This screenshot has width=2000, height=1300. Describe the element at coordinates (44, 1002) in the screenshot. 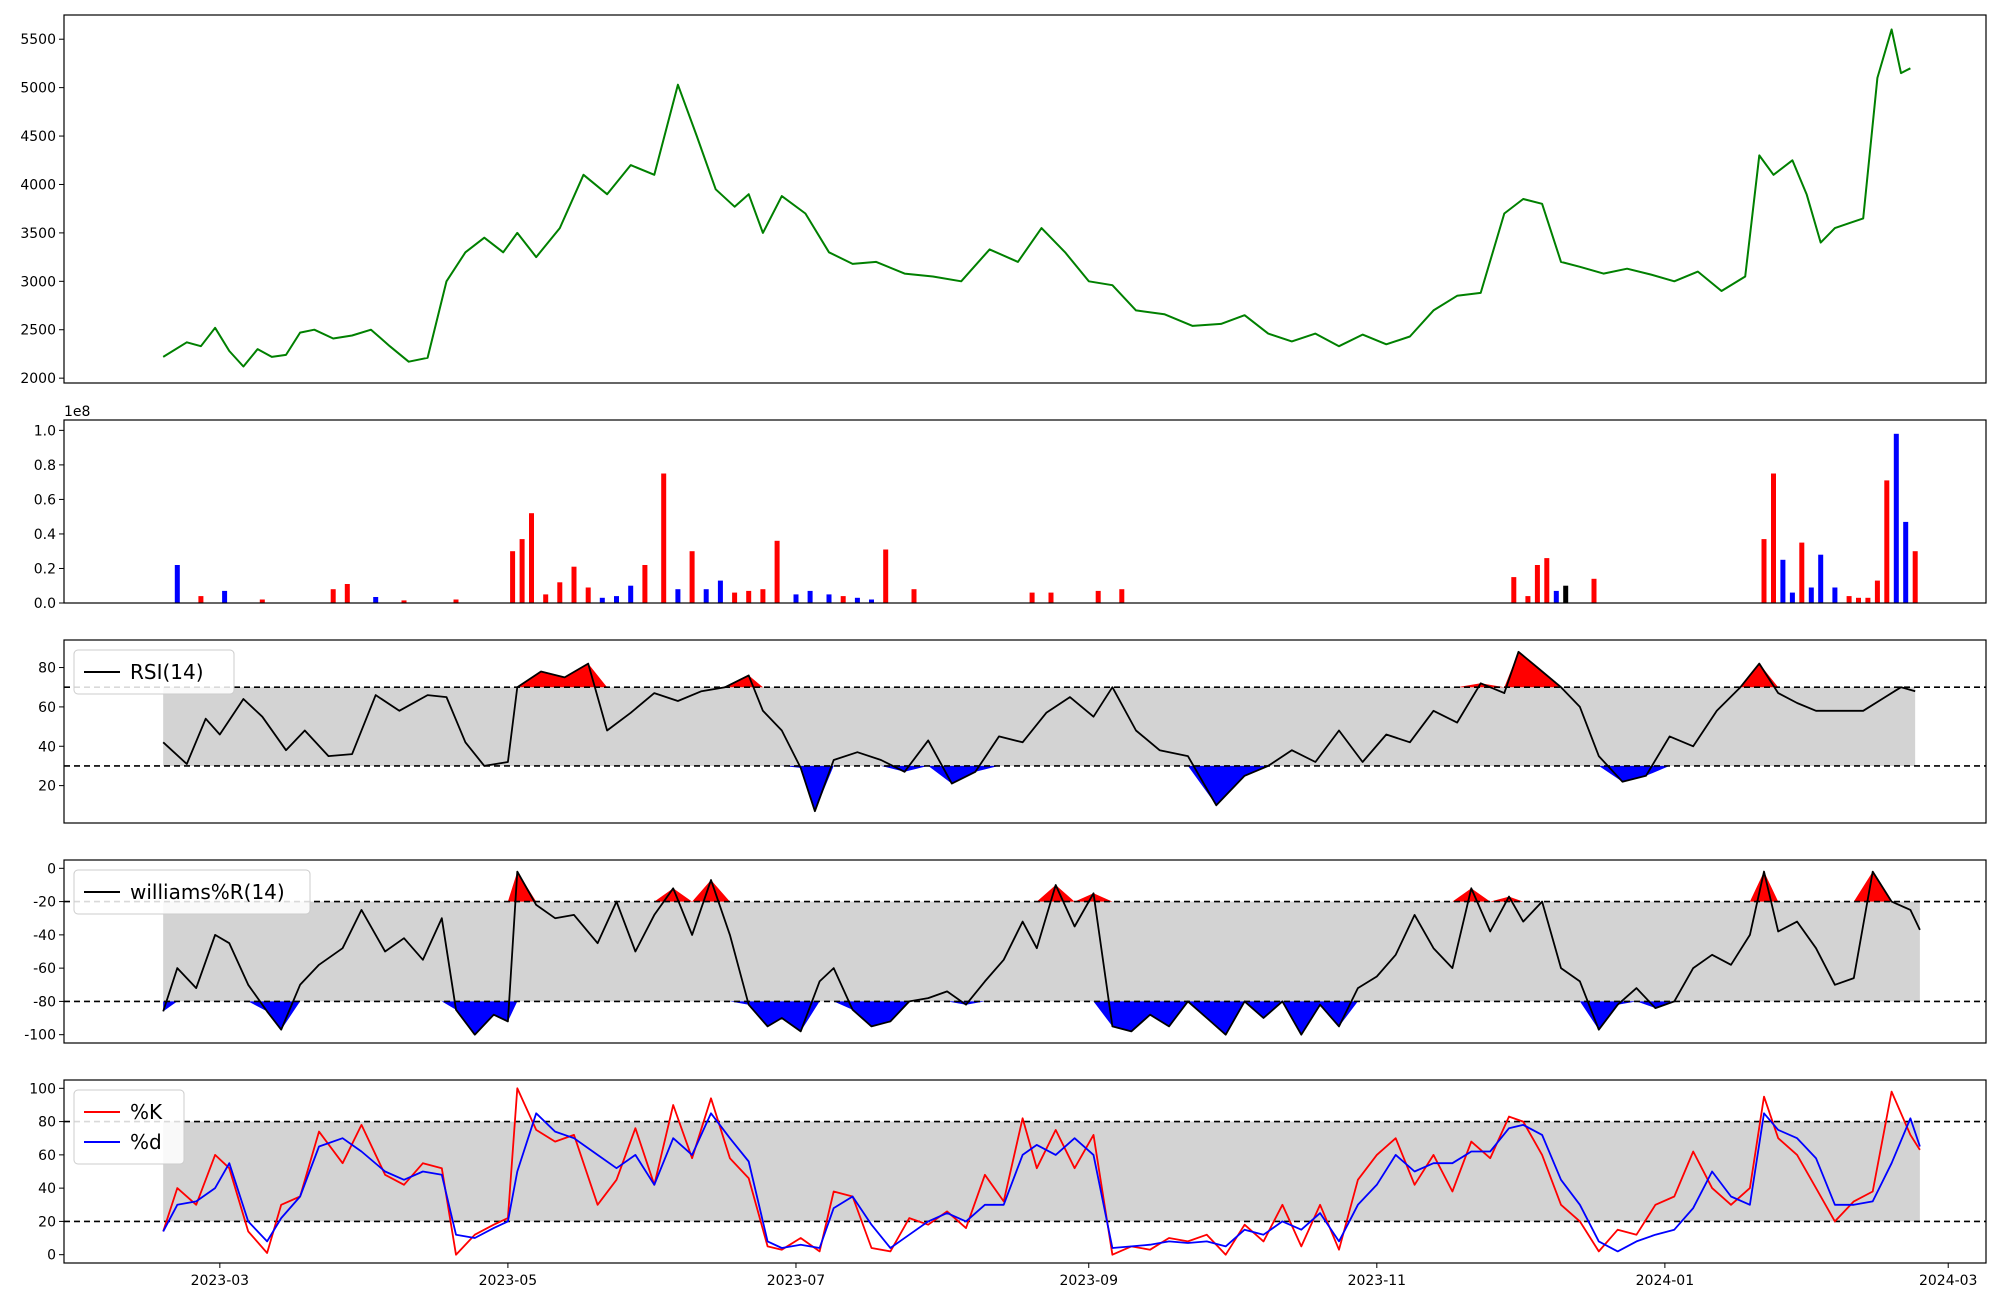

I see `y-tick-label: -80` at that location.